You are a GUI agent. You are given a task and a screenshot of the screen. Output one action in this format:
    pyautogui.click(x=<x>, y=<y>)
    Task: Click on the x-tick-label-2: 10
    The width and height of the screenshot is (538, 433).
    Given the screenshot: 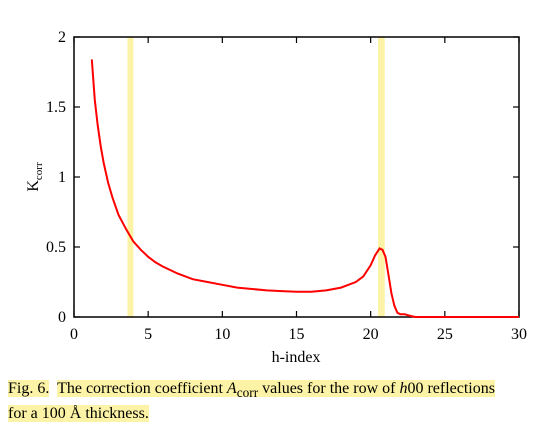 What is the action you would take?
    pyautogui.click(x=222, y=334)
    